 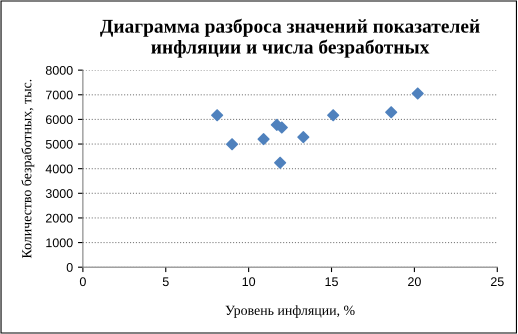 What do you see at coordinates (332, 281) in the screenshot?
I see `x-tick-label: 15` at bounding box center [332, 281].